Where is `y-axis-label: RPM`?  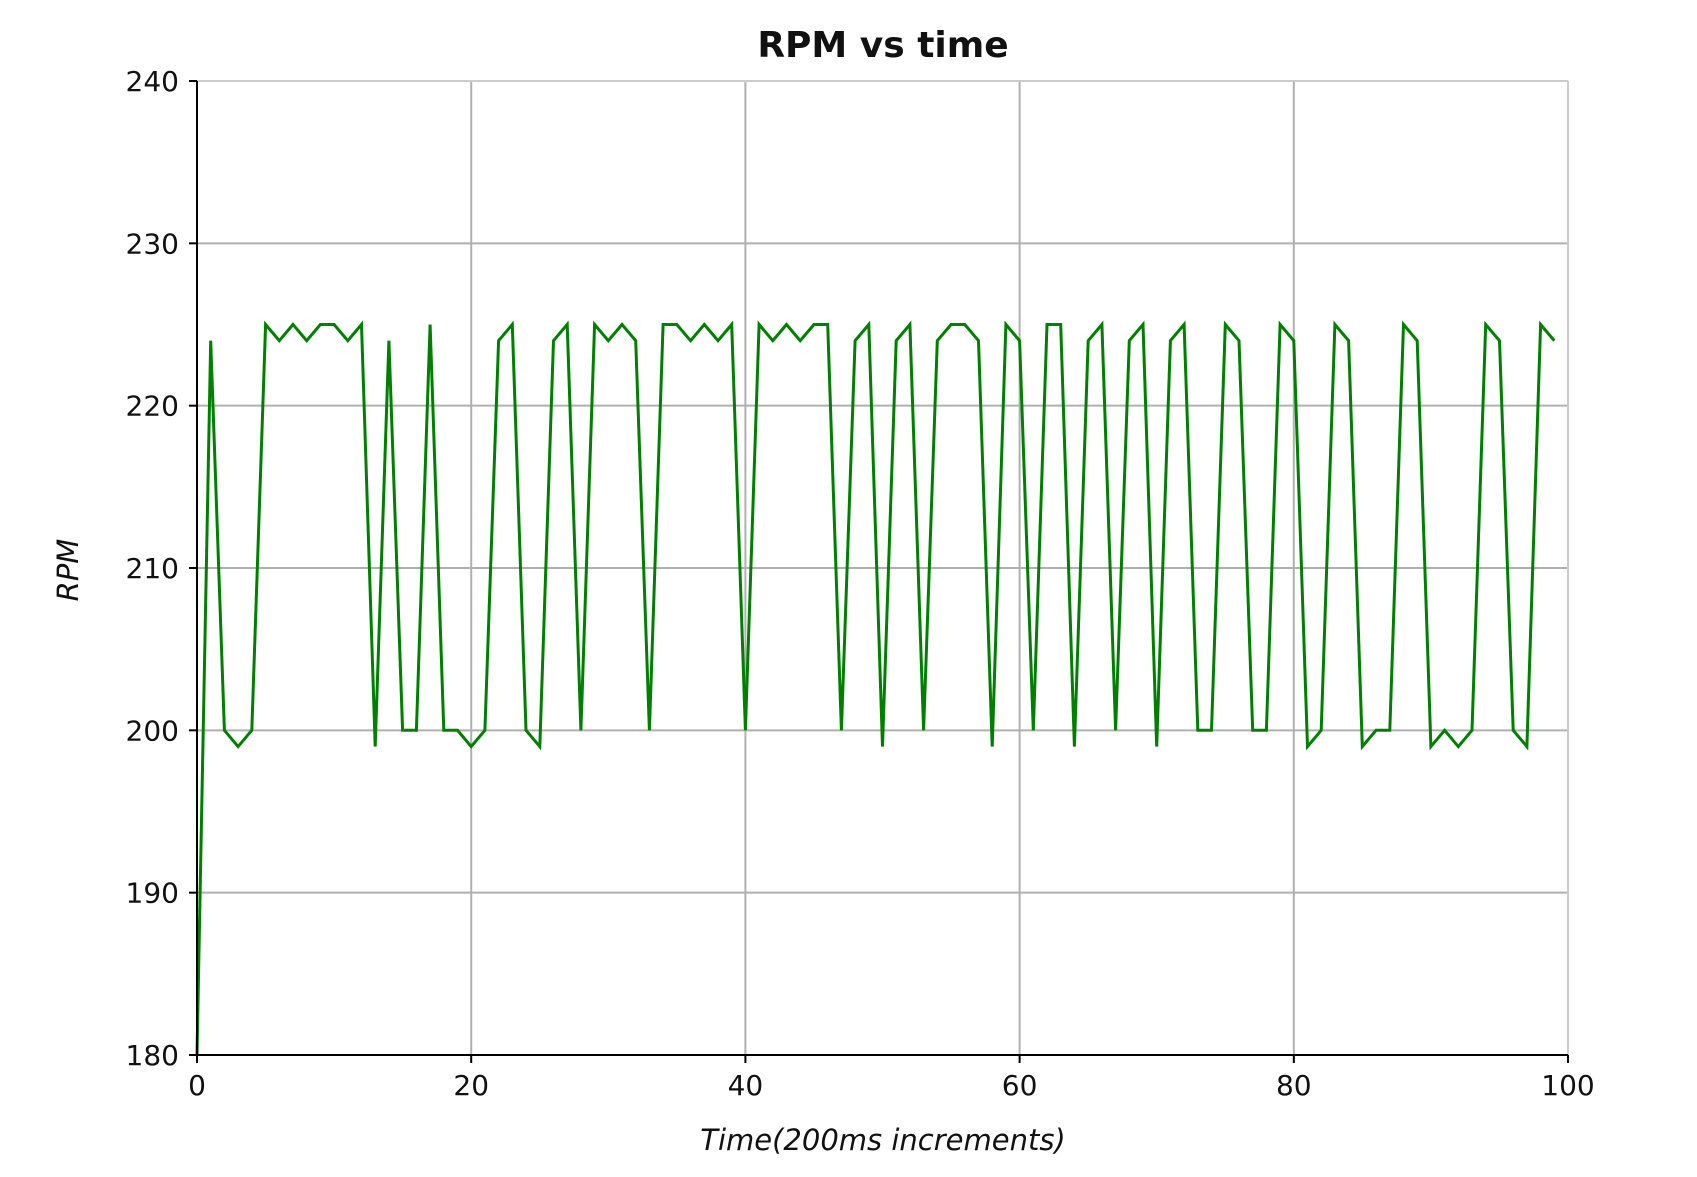
y-axis-label: RPM is located at coordinates (68, 570).